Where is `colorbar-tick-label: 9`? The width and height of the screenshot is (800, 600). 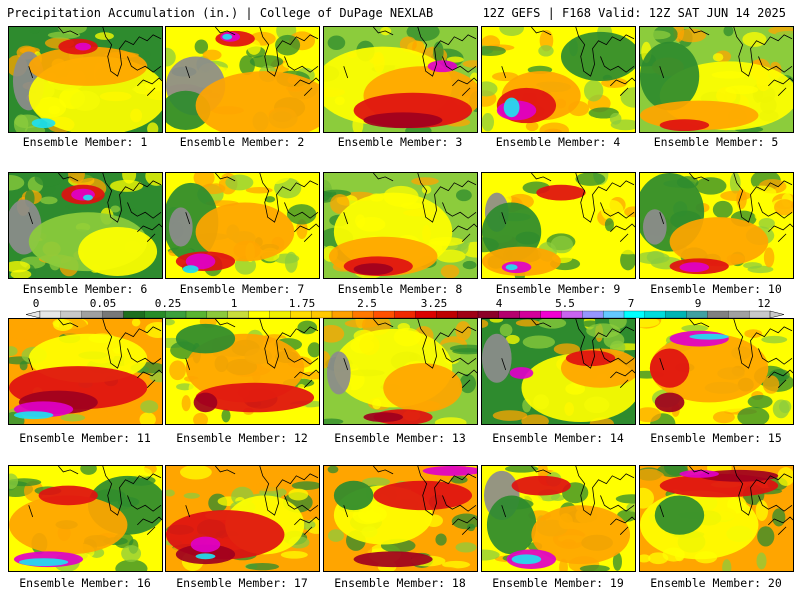
colorbar-tick-label: 9 is located at coordinates (698, 303).